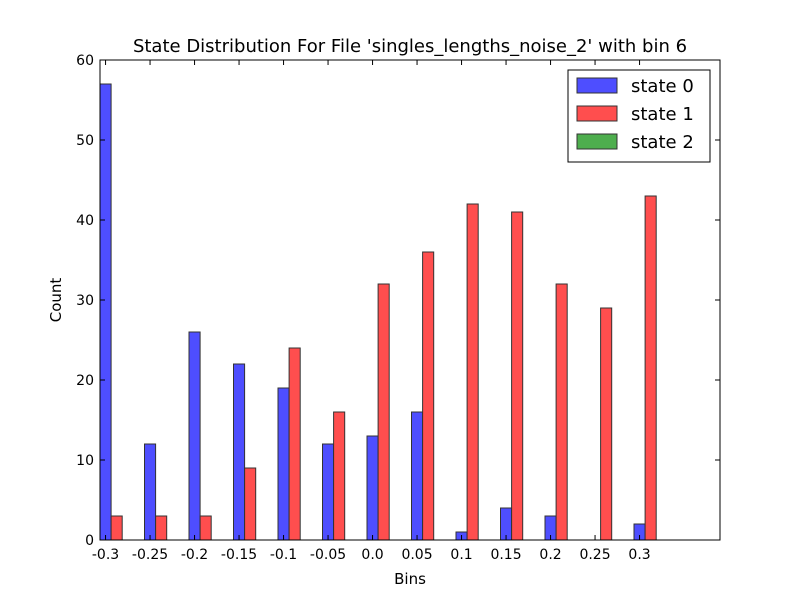 Image resolution: width=800 pixels, height=600 pixels. Describe the element at coordinates (85, 301) in the screenshot. I see `y-tick-label: 30` at that location.